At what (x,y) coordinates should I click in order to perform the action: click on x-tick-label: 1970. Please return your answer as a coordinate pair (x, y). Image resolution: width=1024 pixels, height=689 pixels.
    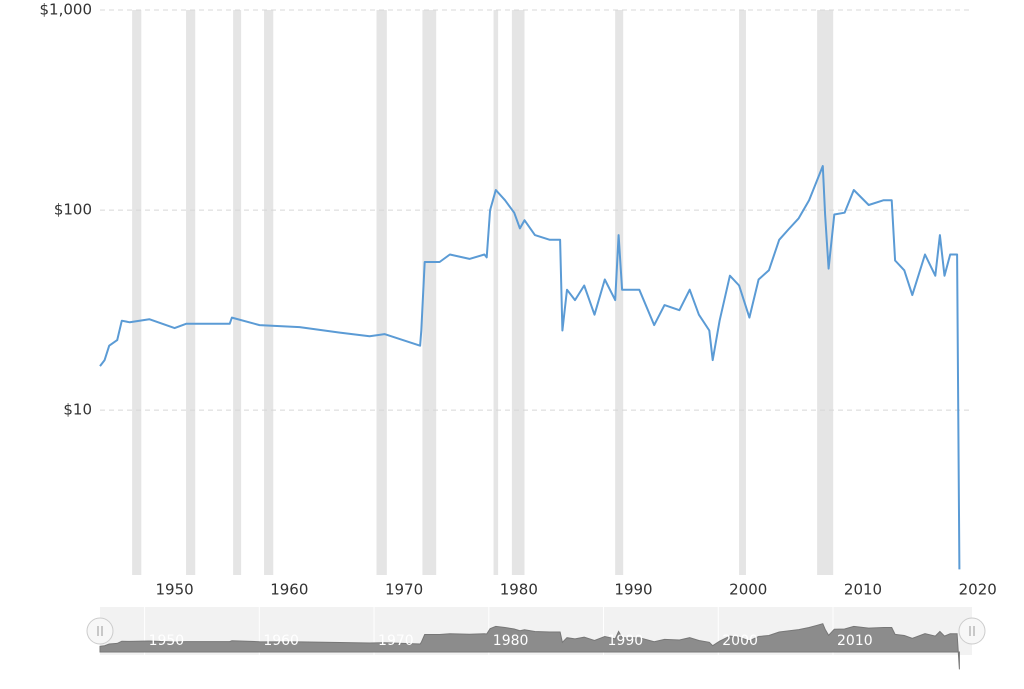
    Looking at the image, I should click on (404, 590).